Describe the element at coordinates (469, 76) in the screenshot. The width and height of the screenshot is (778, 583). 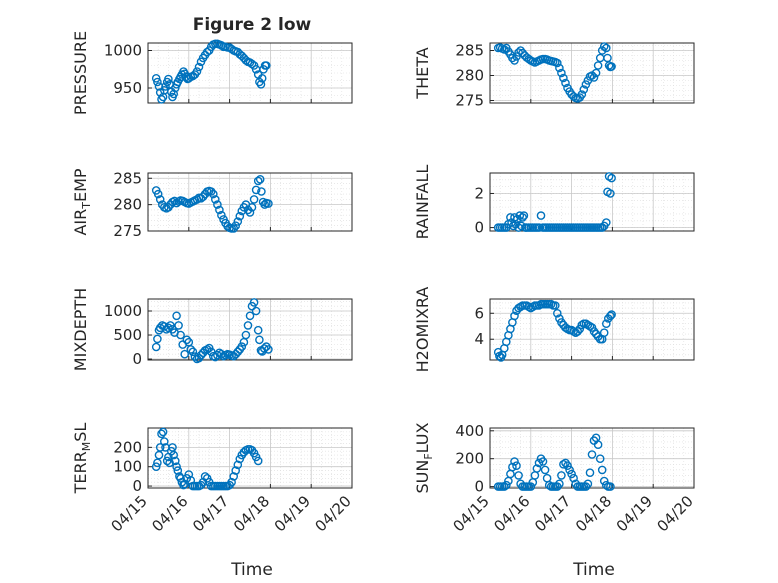
I see `y-tick-label: 280` at that location.